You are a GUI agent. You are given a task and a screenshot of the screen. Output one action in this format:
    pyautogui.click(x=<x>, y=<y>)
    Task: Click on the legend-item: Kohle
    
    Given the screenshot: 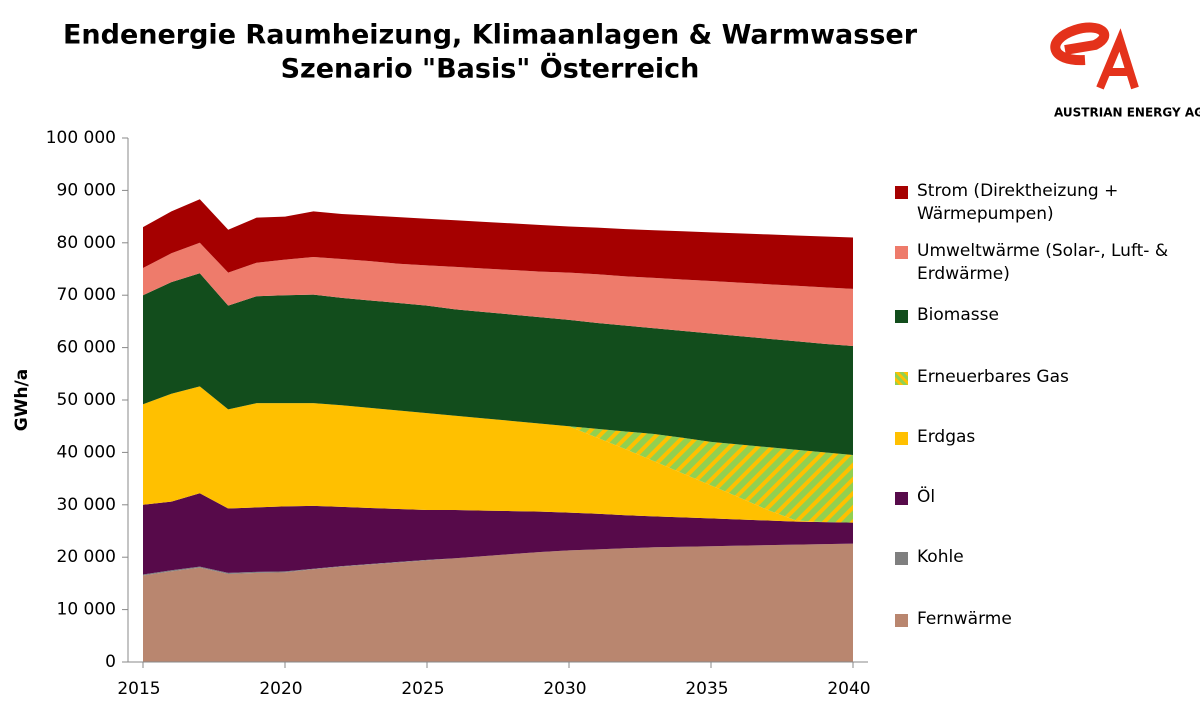 What is the action you would take?
    pyautogui.click(x=1040, y=557)
    